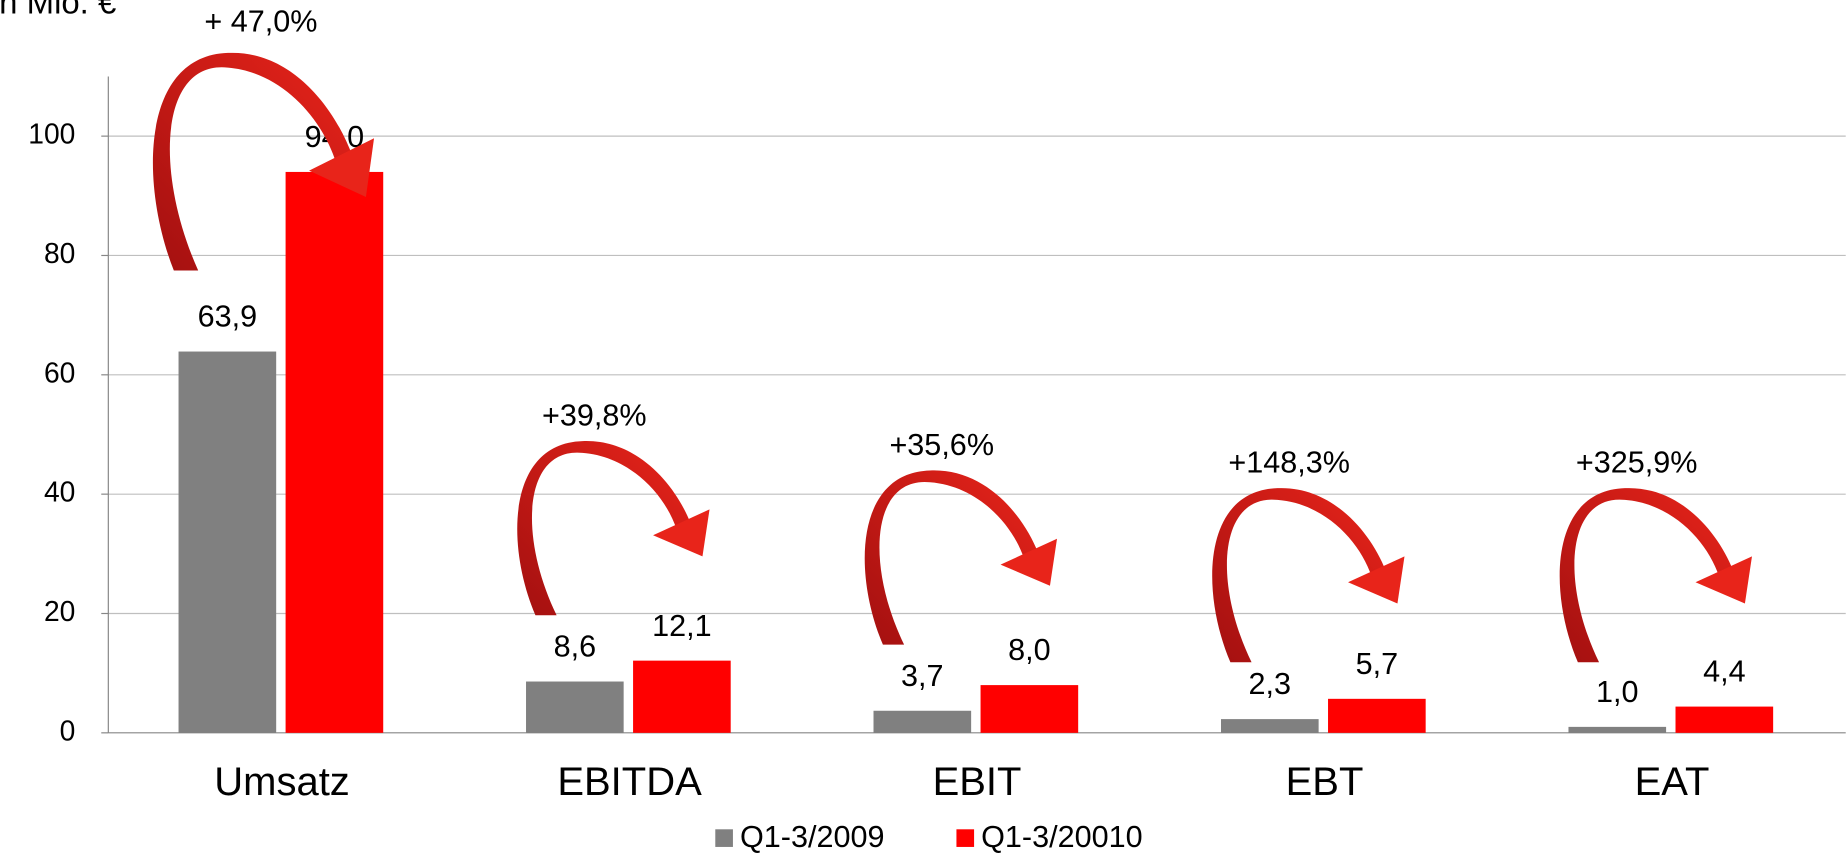  I want to click on value-label: 2,3, so click(1270, 684).